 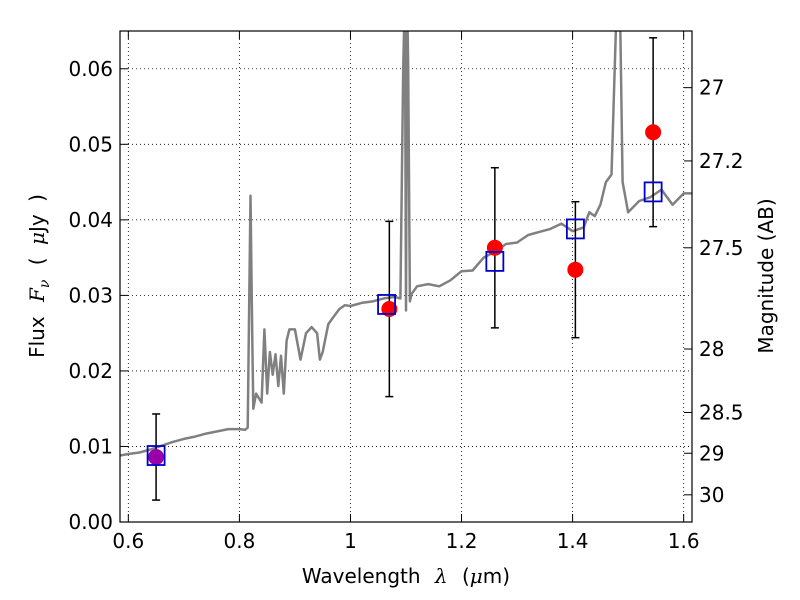 I want to click on y-tick-label: 0.05, so click(x=90, y=144).